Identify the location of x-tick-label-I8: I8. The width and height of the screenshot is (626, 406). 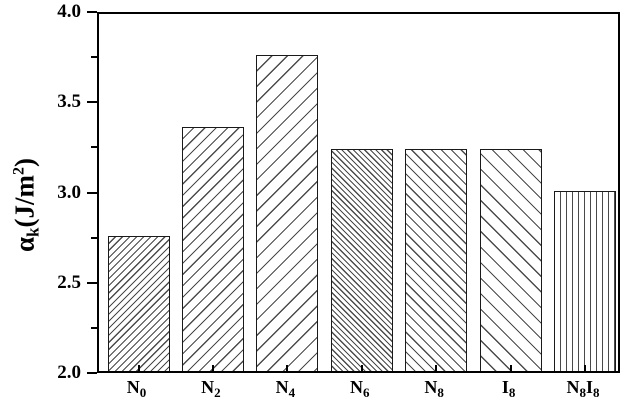
(508, 388).